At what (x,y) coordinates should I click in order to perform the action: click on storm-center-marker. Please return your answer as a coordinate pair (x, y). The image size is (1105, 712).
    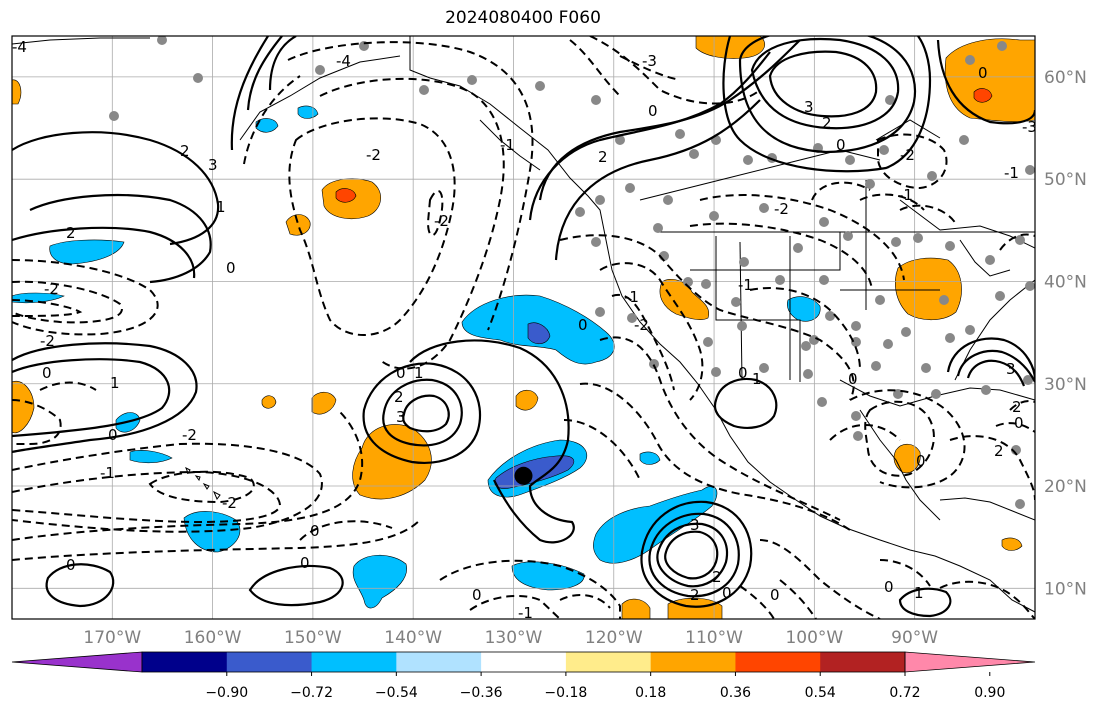
    Looking at the image, I should click on (523, 475).